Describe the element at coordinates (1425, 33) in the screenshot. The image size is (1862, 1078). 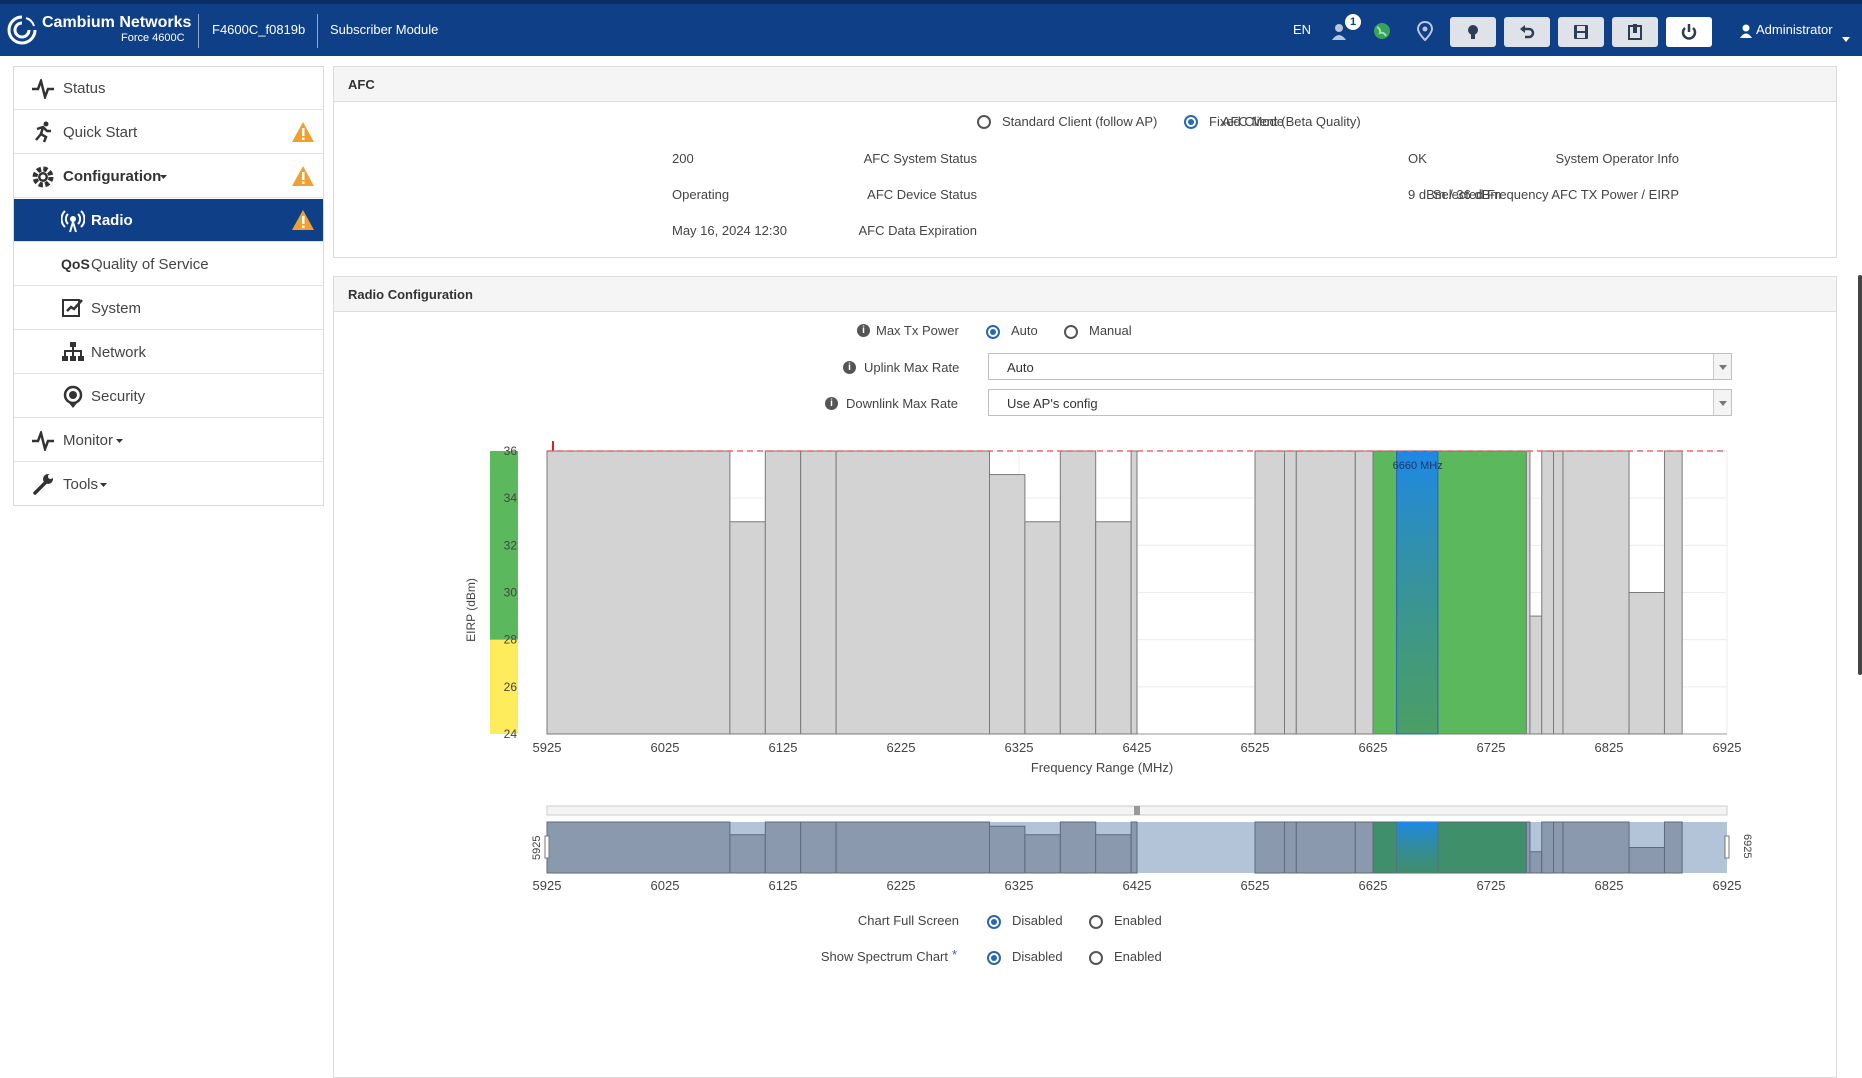
I see `location-pin-icon` at that location.